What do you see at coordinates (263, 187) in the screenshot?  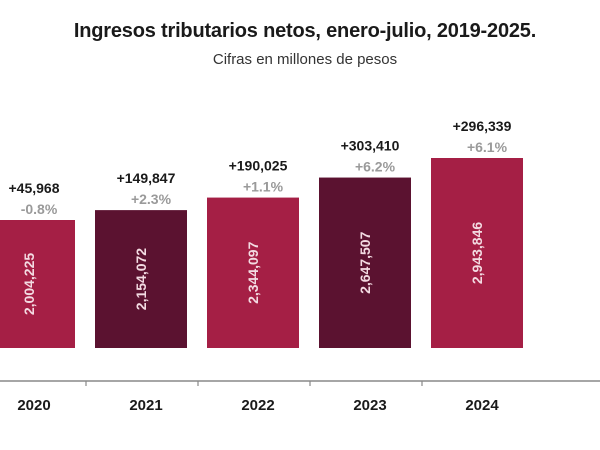 I see `change-percent-label: +1.1%` at bounding box center [263, 187].